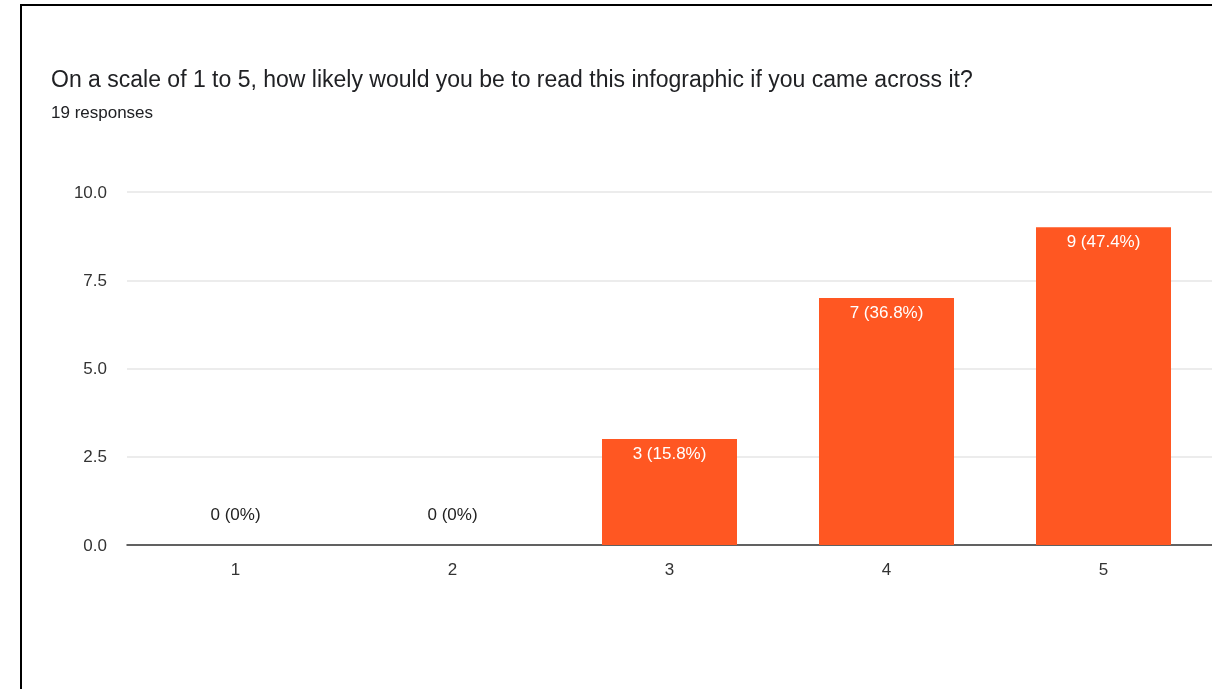 Image resolution: width=1212 pixels, height=689 pixels. I want to click on x-tick-label: 5, so click(1103, 569).